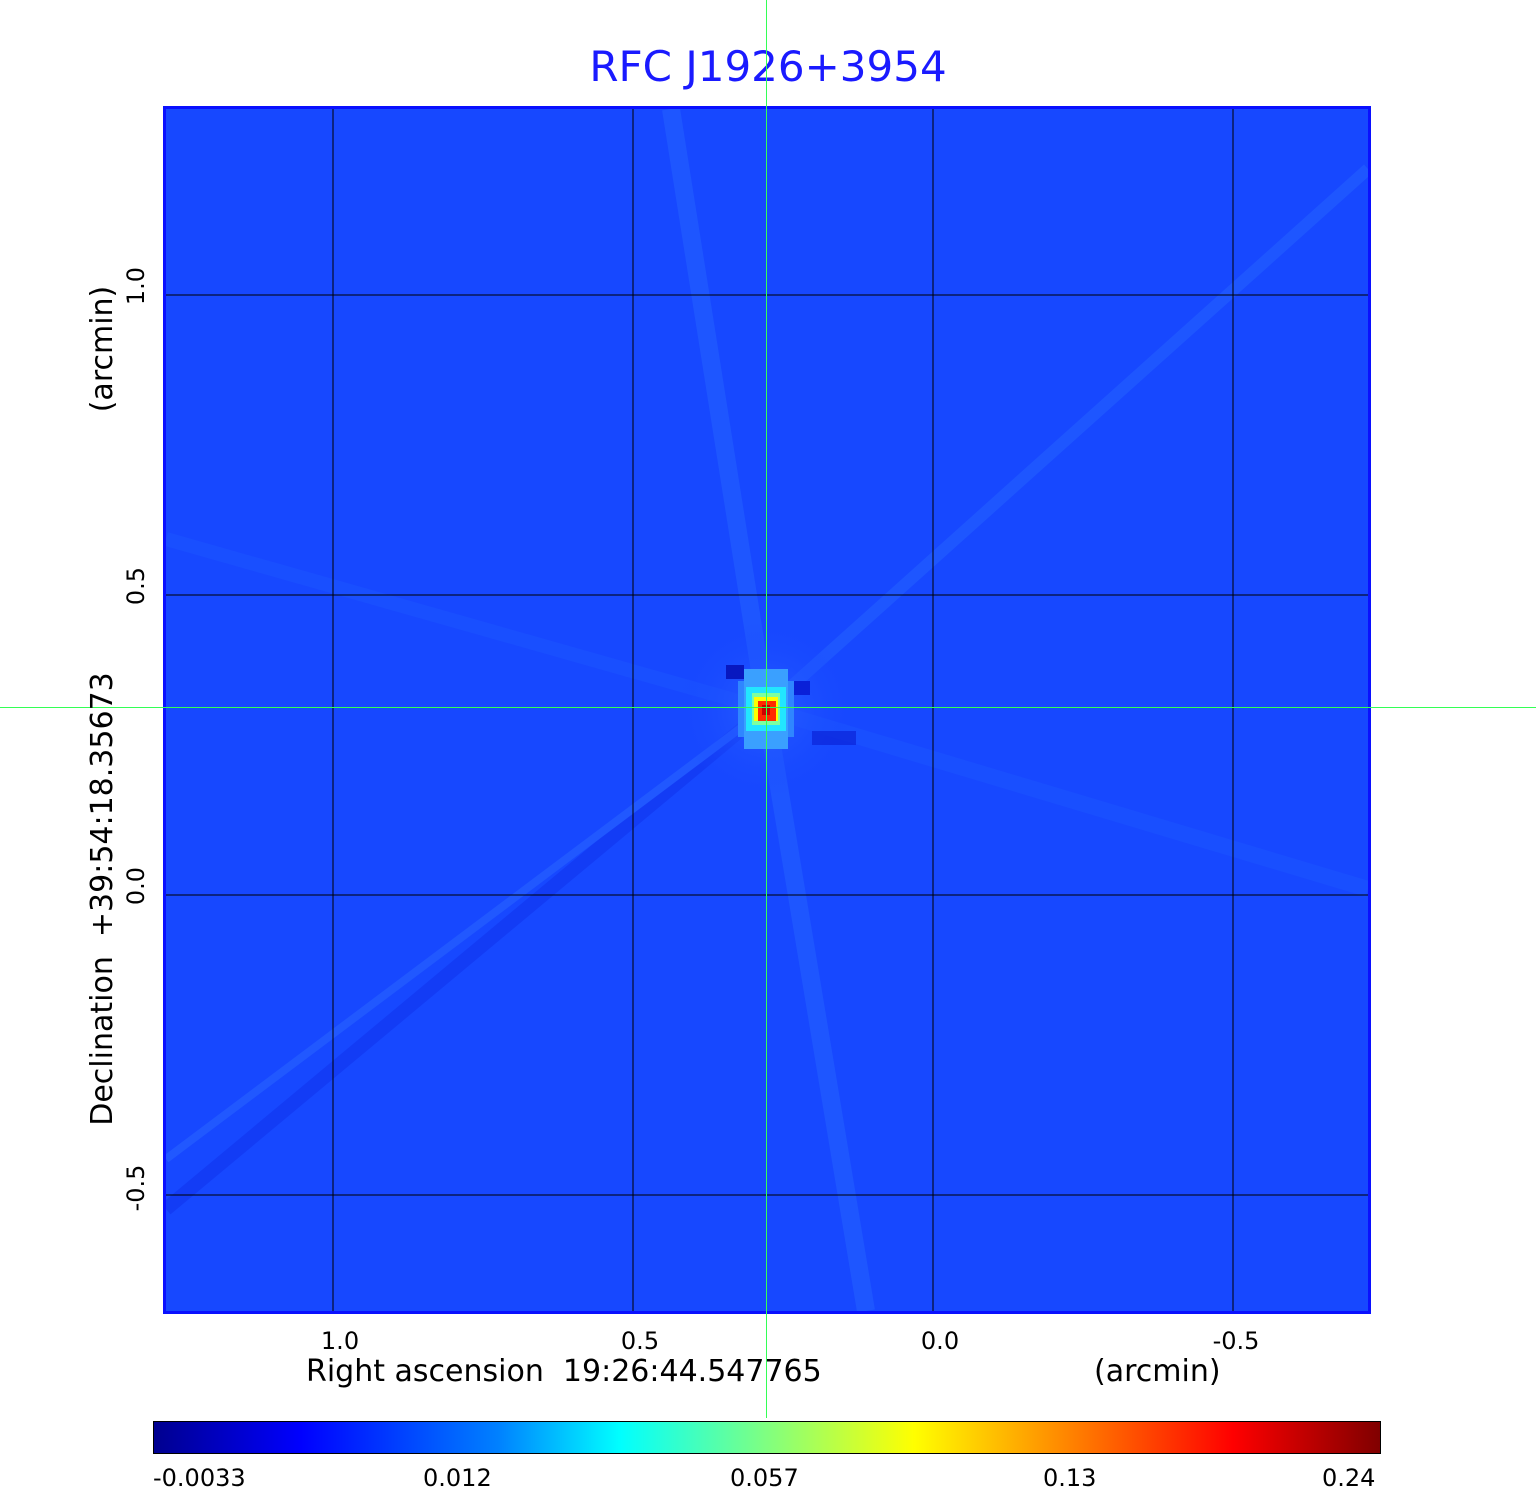 The height and width of the screenshot is (1511, 1536). I want to click on x-tick-label: 0.0, so click(940, 1341).